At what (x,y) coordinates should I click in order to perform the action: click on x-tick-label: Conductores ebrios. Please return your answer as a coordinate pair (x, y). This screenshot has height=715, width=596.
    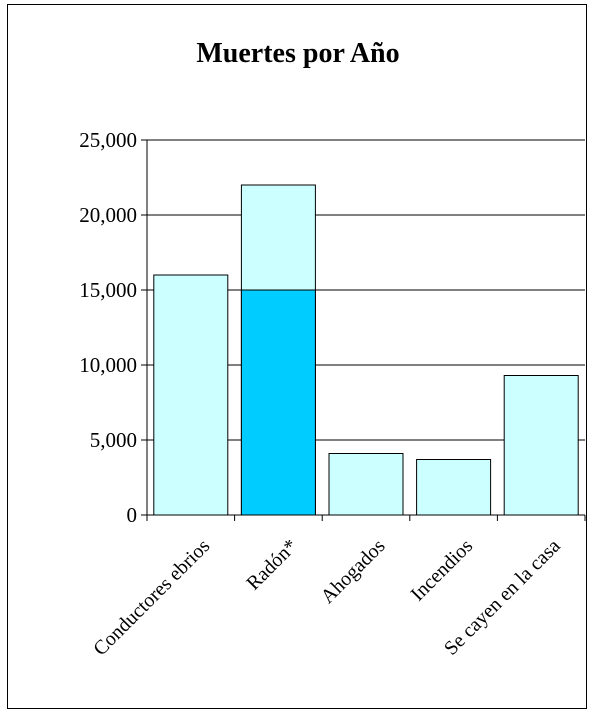
    Looking at the image, I should click on (151, 597).